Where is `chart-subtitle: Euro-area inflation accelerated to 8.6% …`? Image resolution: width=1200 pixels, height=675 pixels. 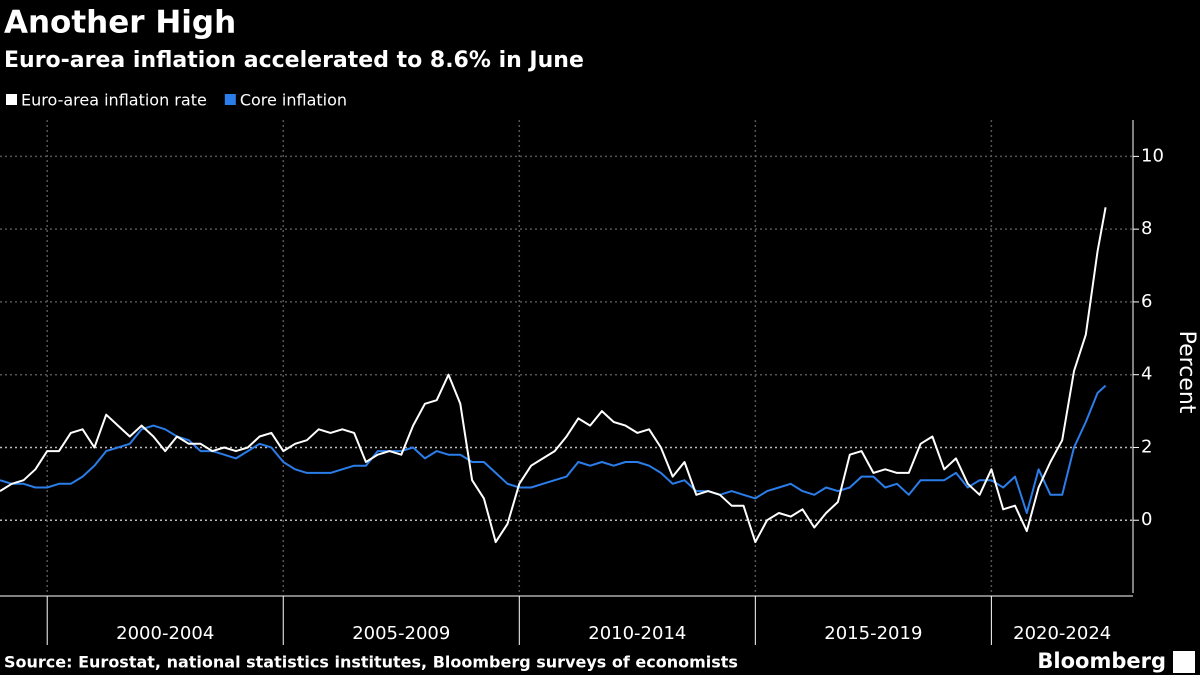 chart-subtitle: Euro-area inflation accelerated to 8.6% … is located at coordinates (294, 60).